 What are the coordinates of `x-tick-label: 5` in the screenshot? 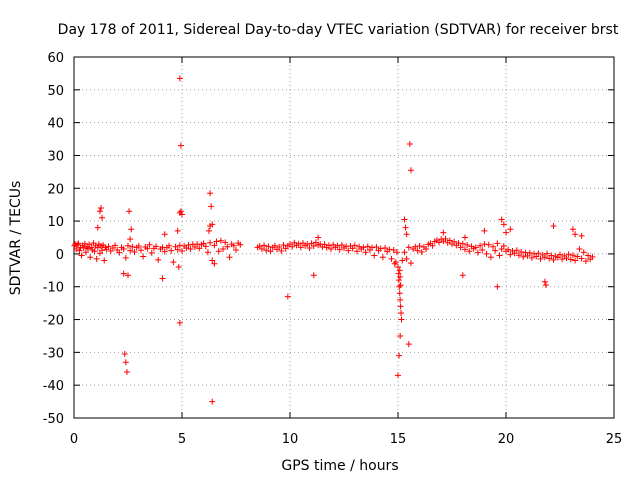 It's located at (182, 439).